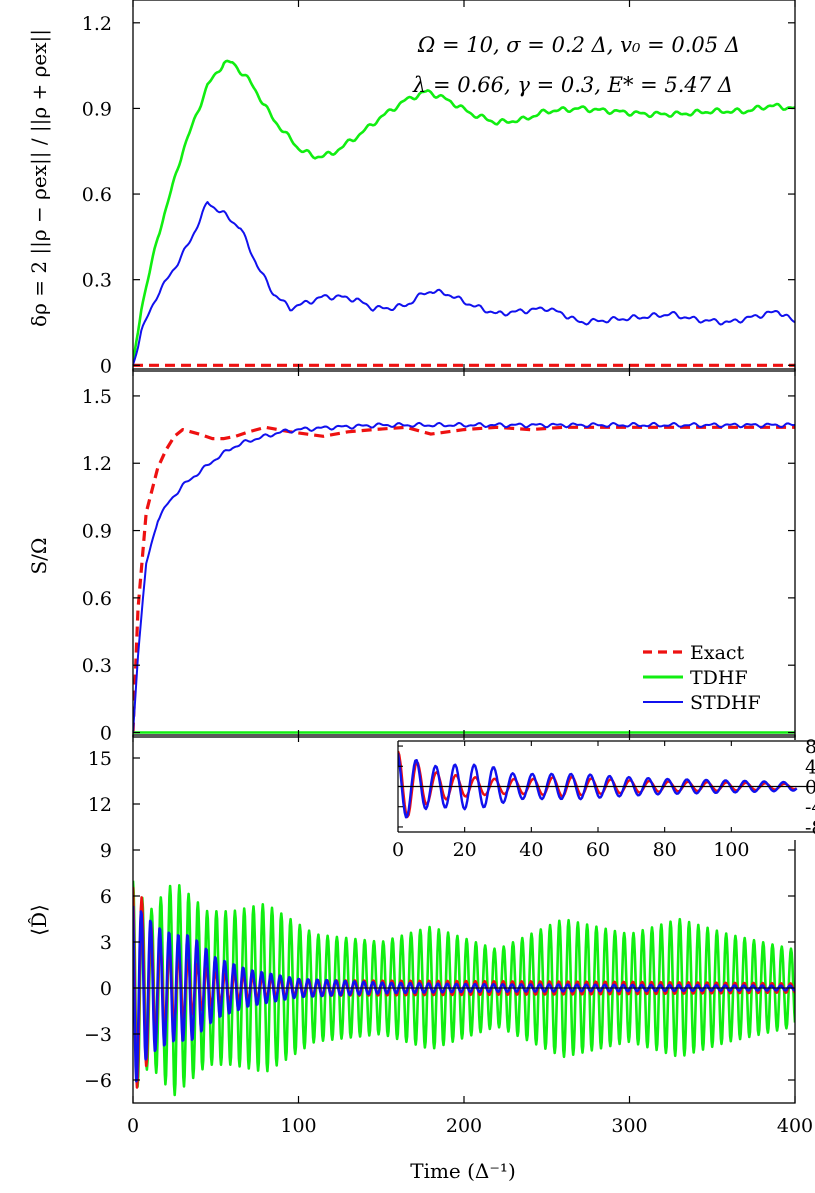  What do you see at coordinates (810, 747) in the screenshot?
I see `inset-y-tick-label: 8` at bounding box center [810, 747].